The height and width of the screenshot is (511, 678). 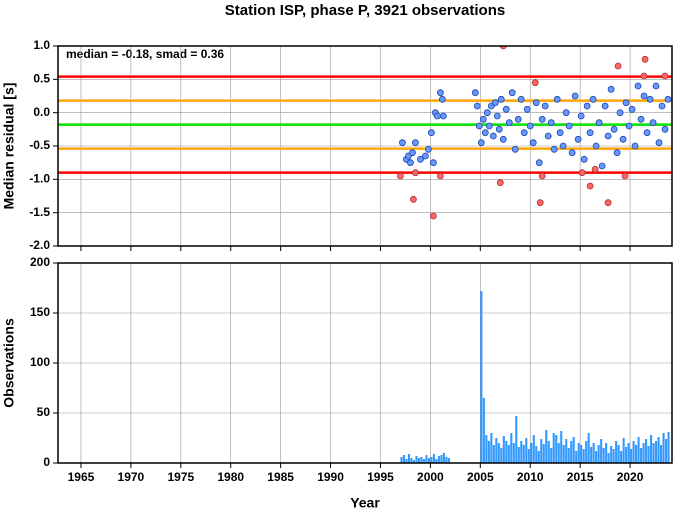 I want to click on y-tick-label: 1.0, so click(x=41, y=45).